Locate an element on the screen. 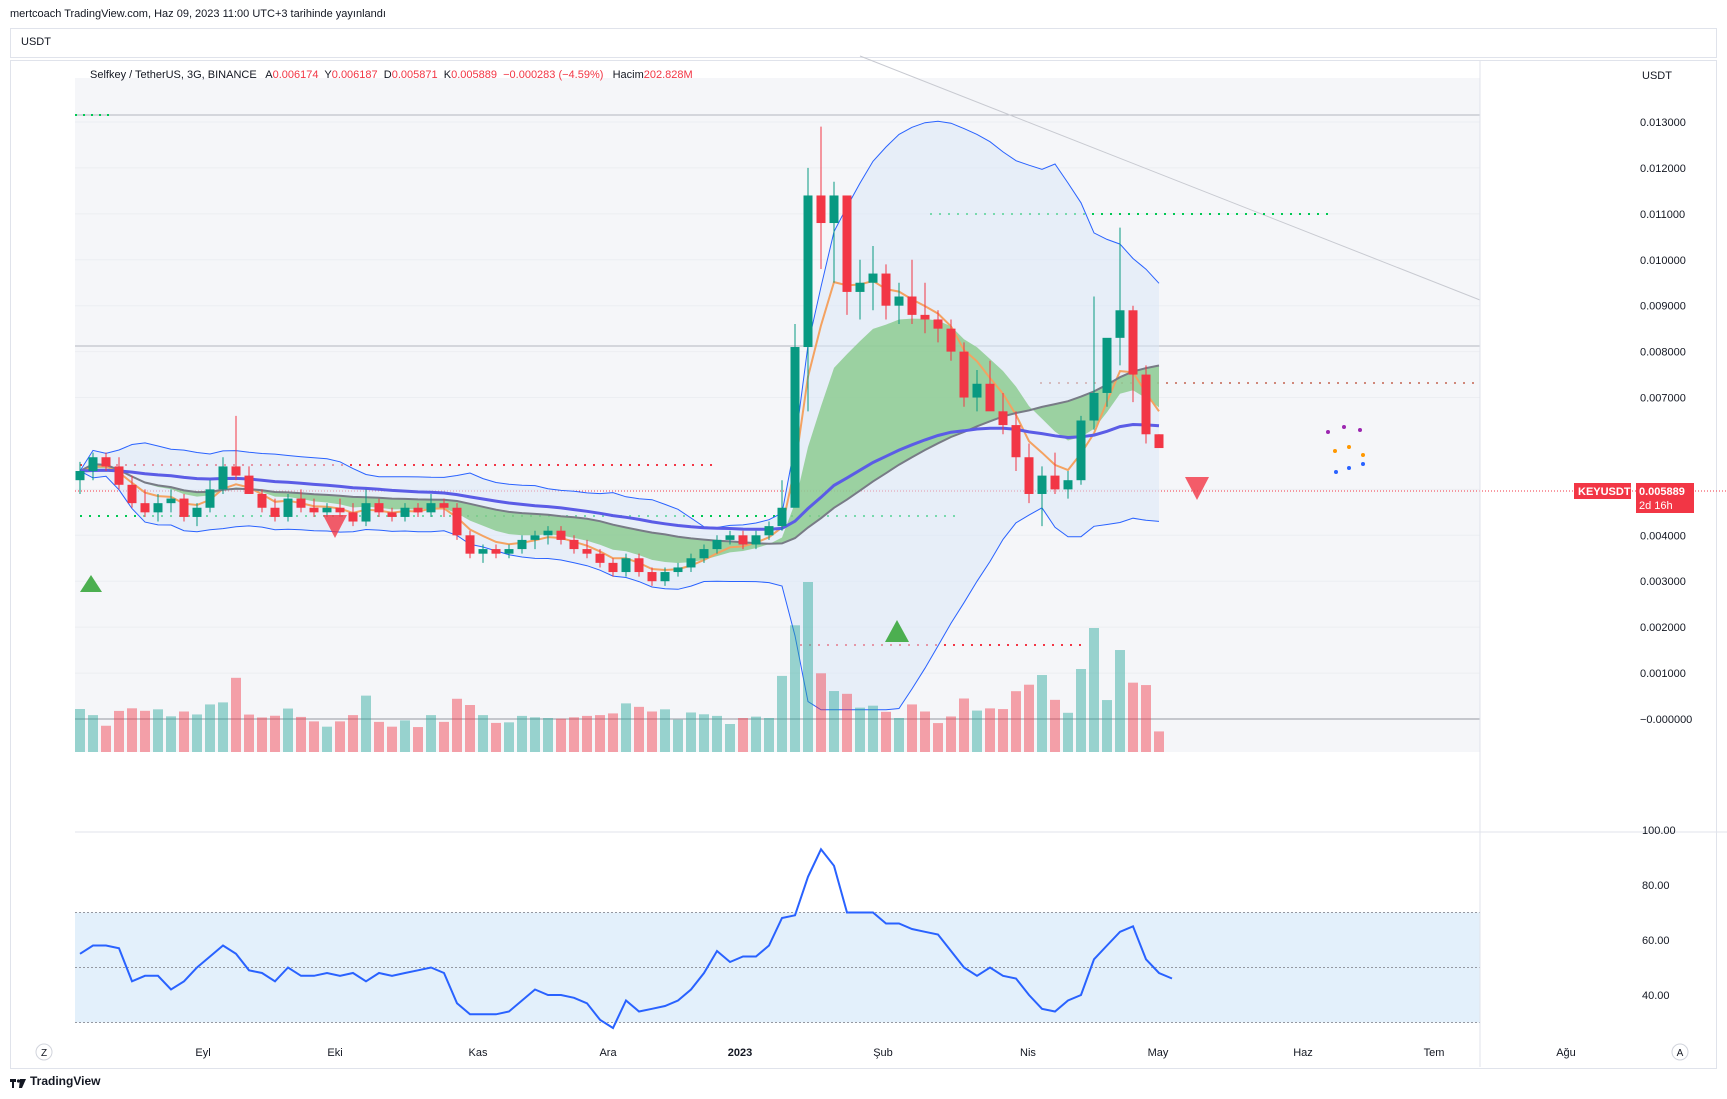 This screenshot has width=1727, height=1099. zoom-reset-label: Z is located at coordinates (44, 1053).